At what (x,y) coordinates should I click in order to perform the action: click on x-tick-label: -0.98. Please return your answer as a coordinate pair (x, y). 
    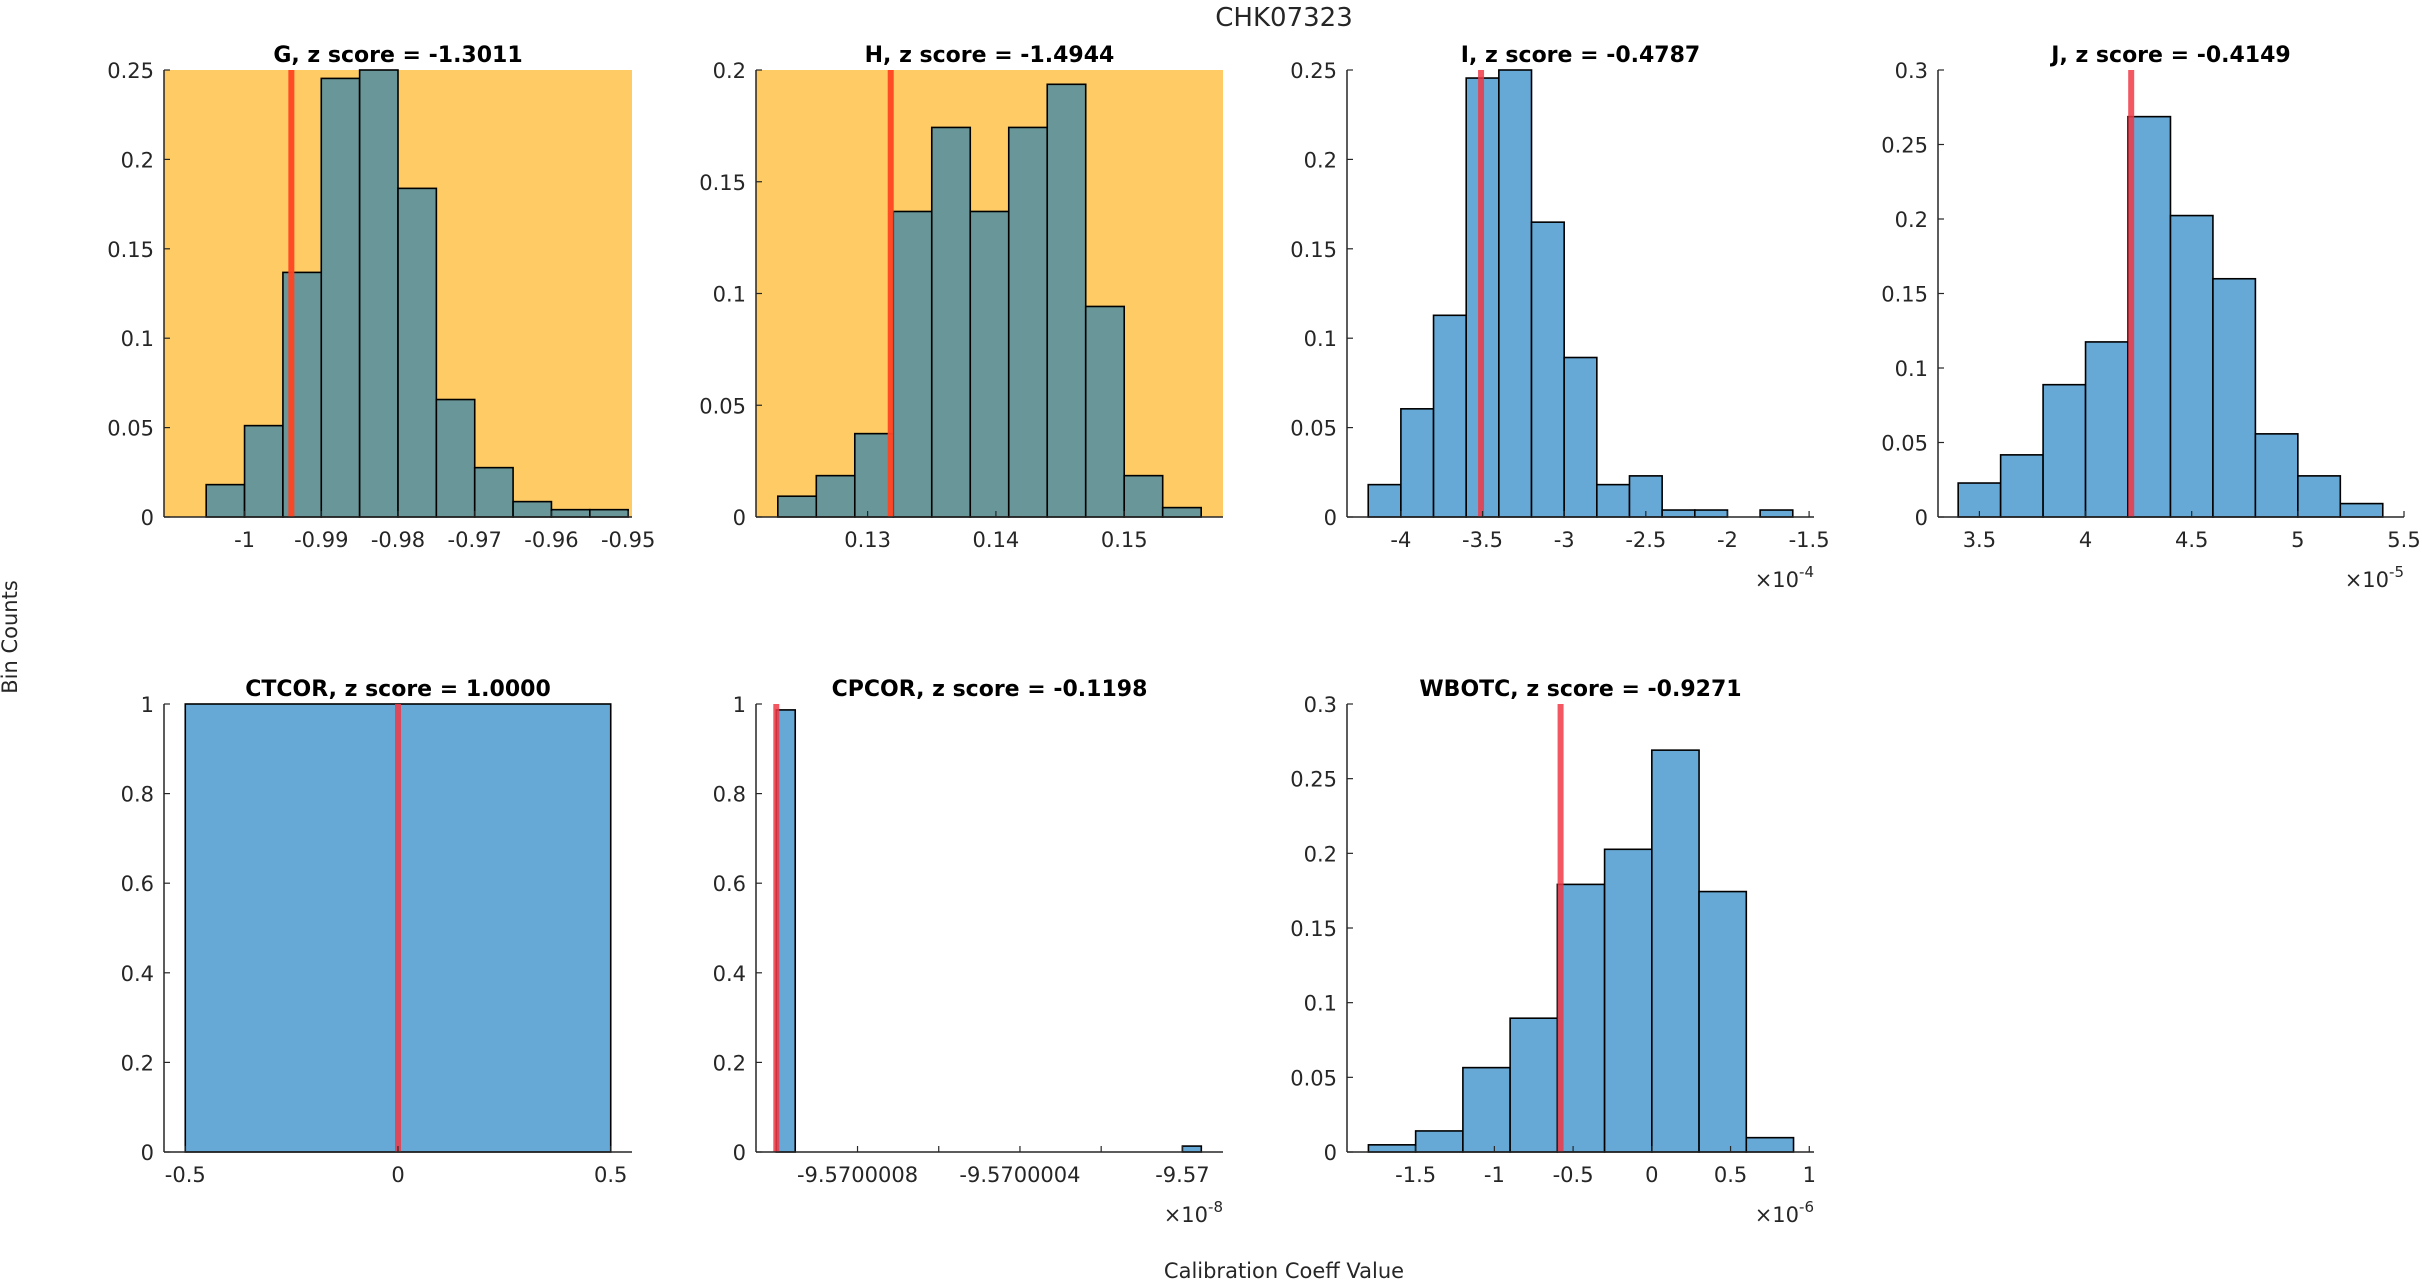
    Looking at the image, I should click on (398, 540).